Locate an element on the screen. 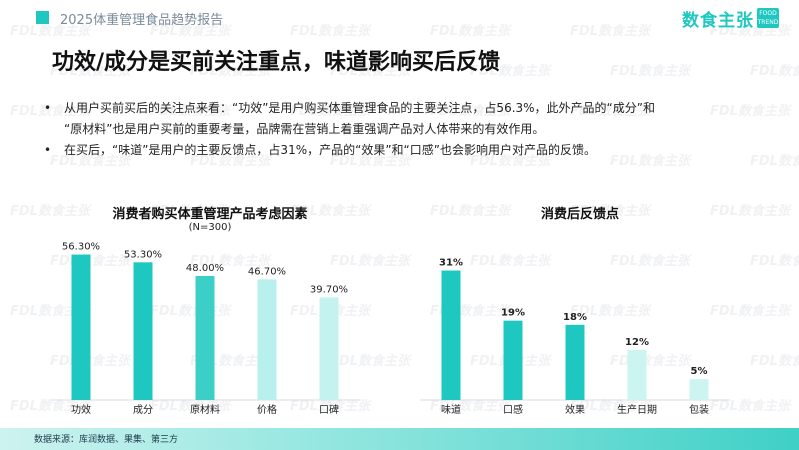 Image resolution: width=799 pixels, height=450 pixels. category-label: 效果 is located at coordinates (575, 409).